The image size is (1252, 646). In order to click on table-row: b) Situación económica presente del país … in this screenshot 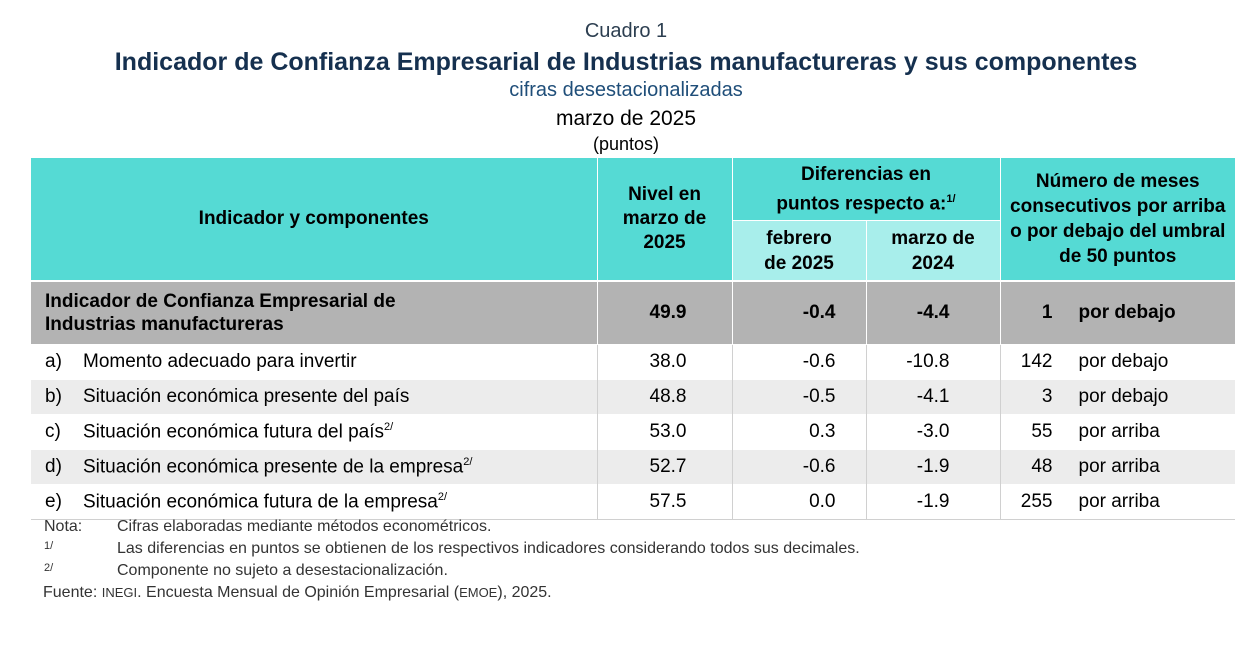, I will do `click(633, 397)`.